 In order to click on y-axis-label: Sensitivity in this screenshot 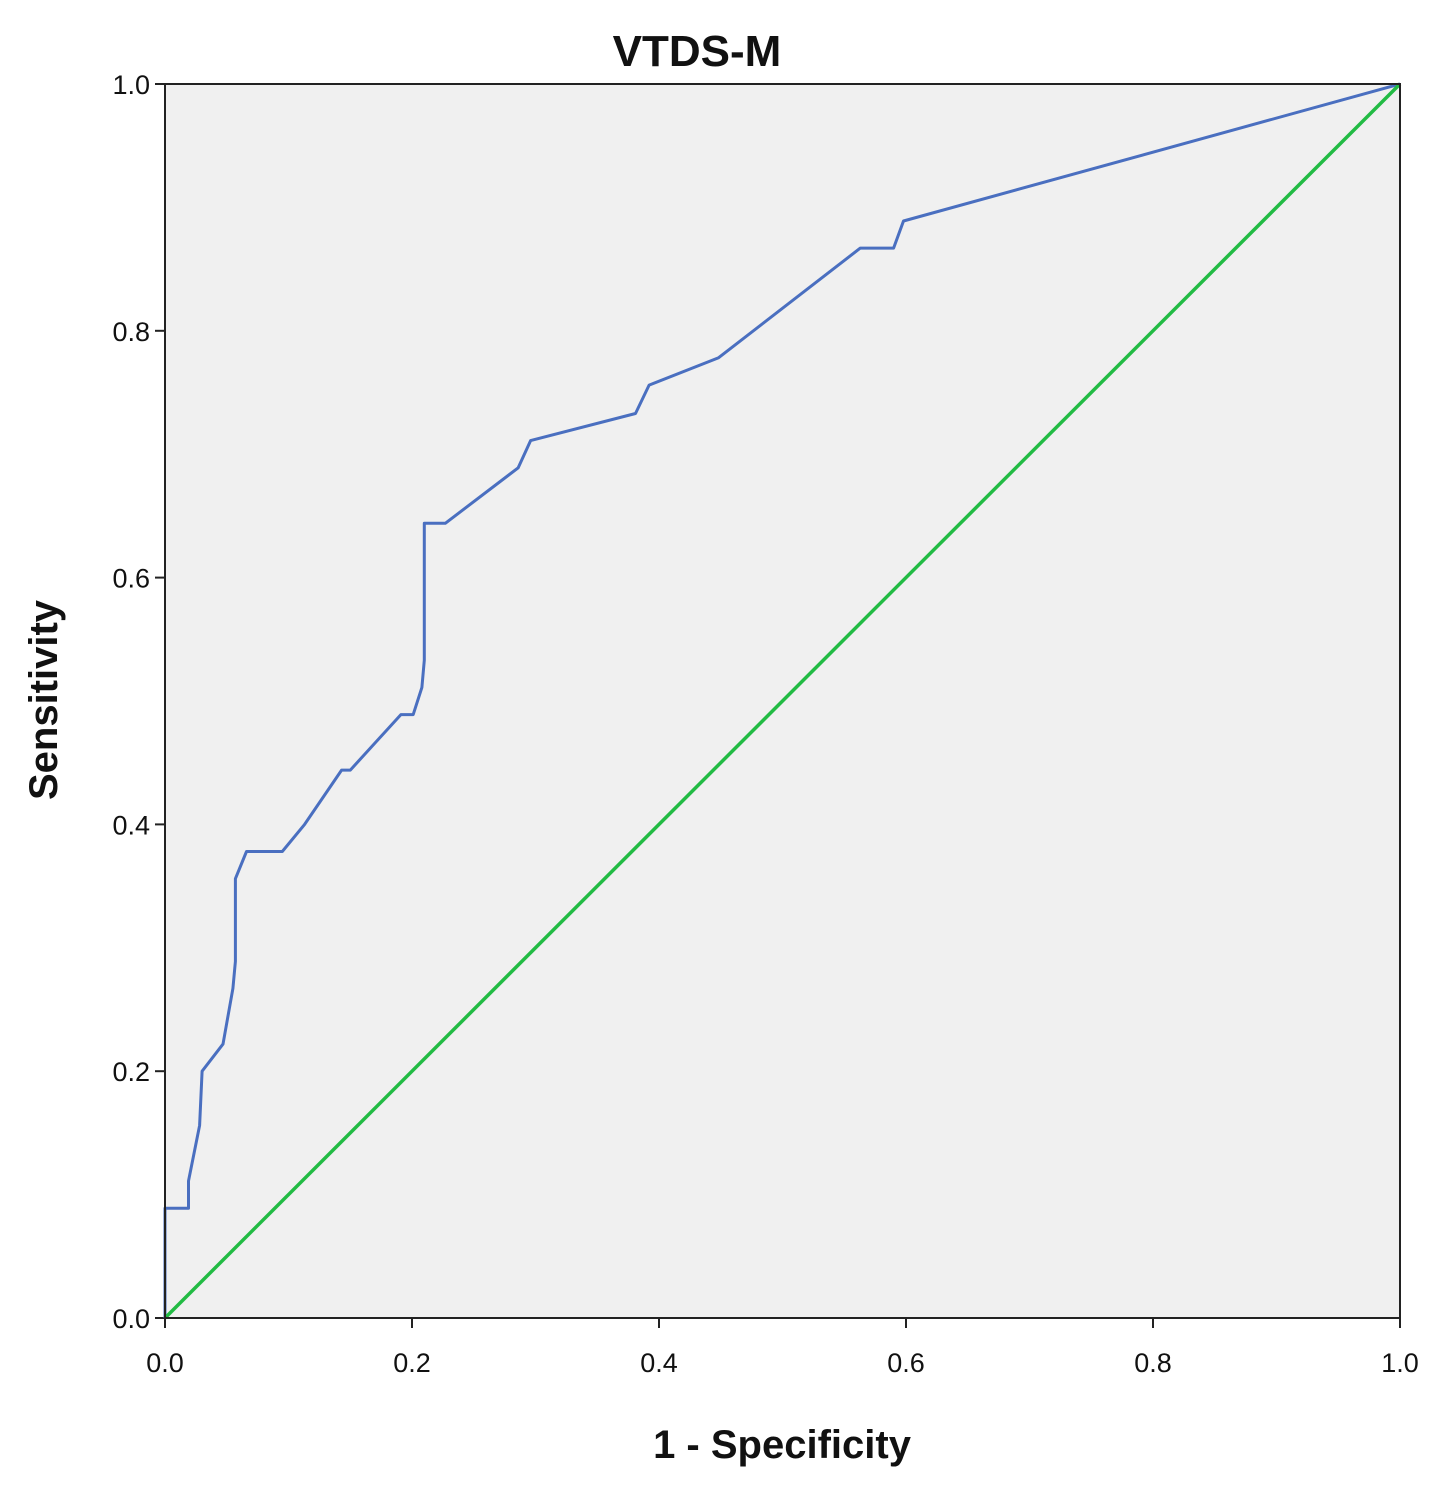, I will do `click(44, 699)`.